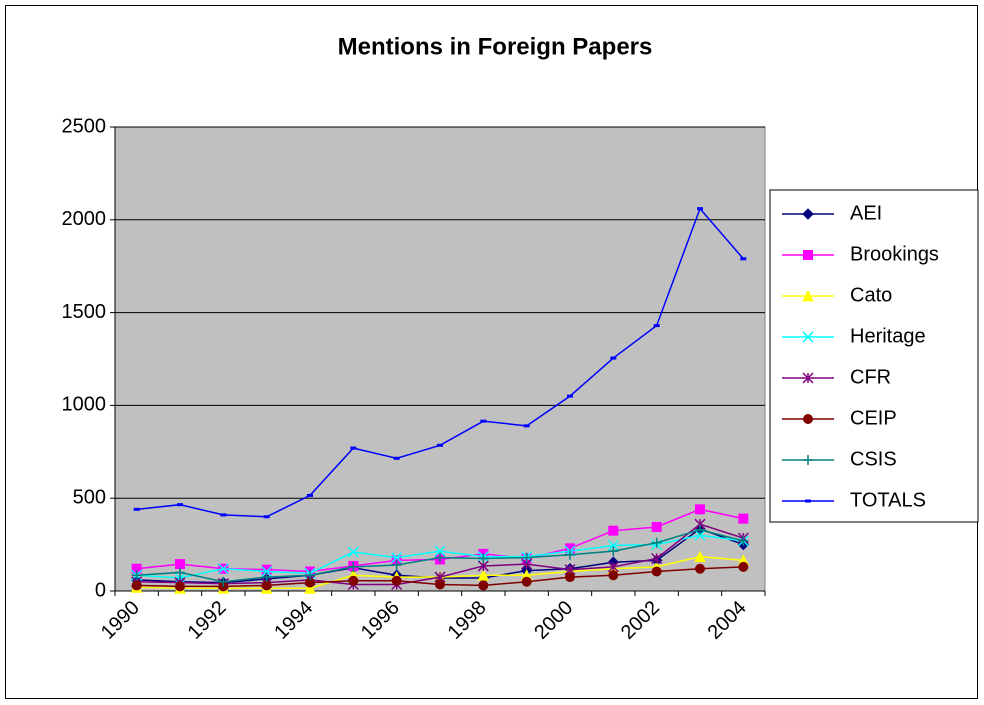 Image resolution: width=984 pixels, height=705 pixels. I want to click on y-tick-label: 2500, so click(84, 126).